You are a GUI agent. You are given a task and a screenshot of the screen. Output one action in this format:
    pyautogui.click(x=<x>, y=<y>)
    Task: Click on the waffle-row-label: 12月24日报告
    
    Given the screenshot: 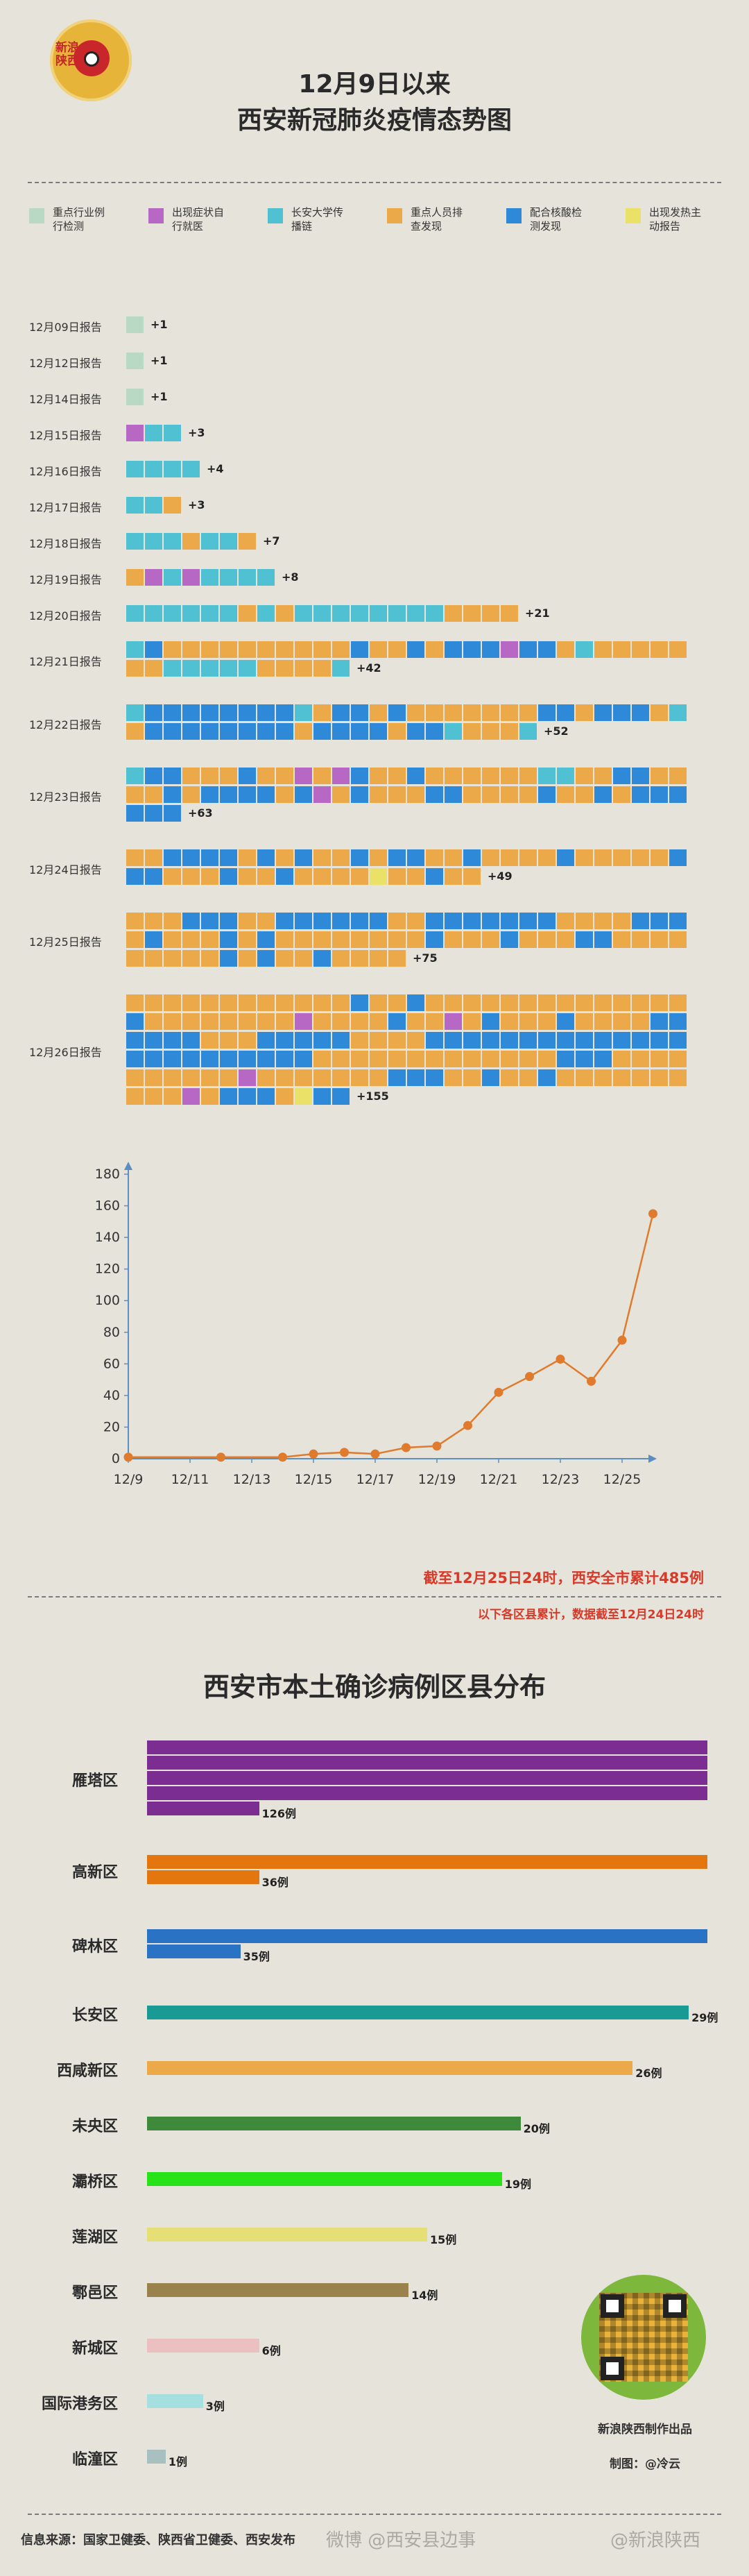 What is the action you would take?
    pyautogui.click(x=65, y=870)
    